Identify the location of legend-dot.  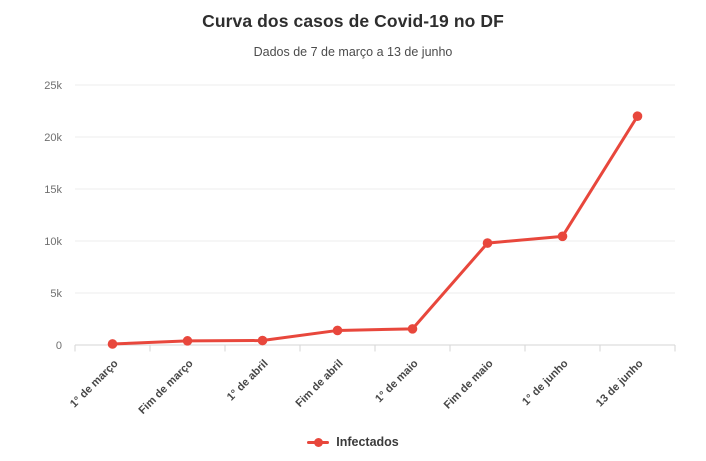
(318, 442).